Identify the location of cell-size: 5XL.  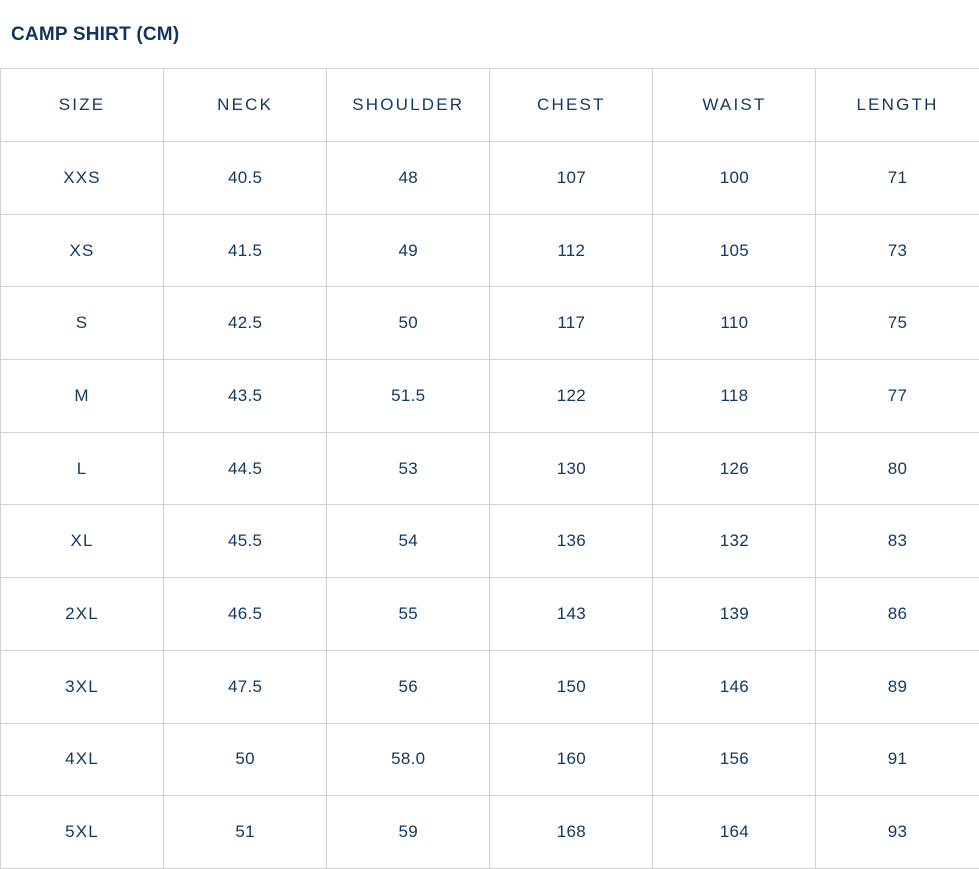
(82, 832).